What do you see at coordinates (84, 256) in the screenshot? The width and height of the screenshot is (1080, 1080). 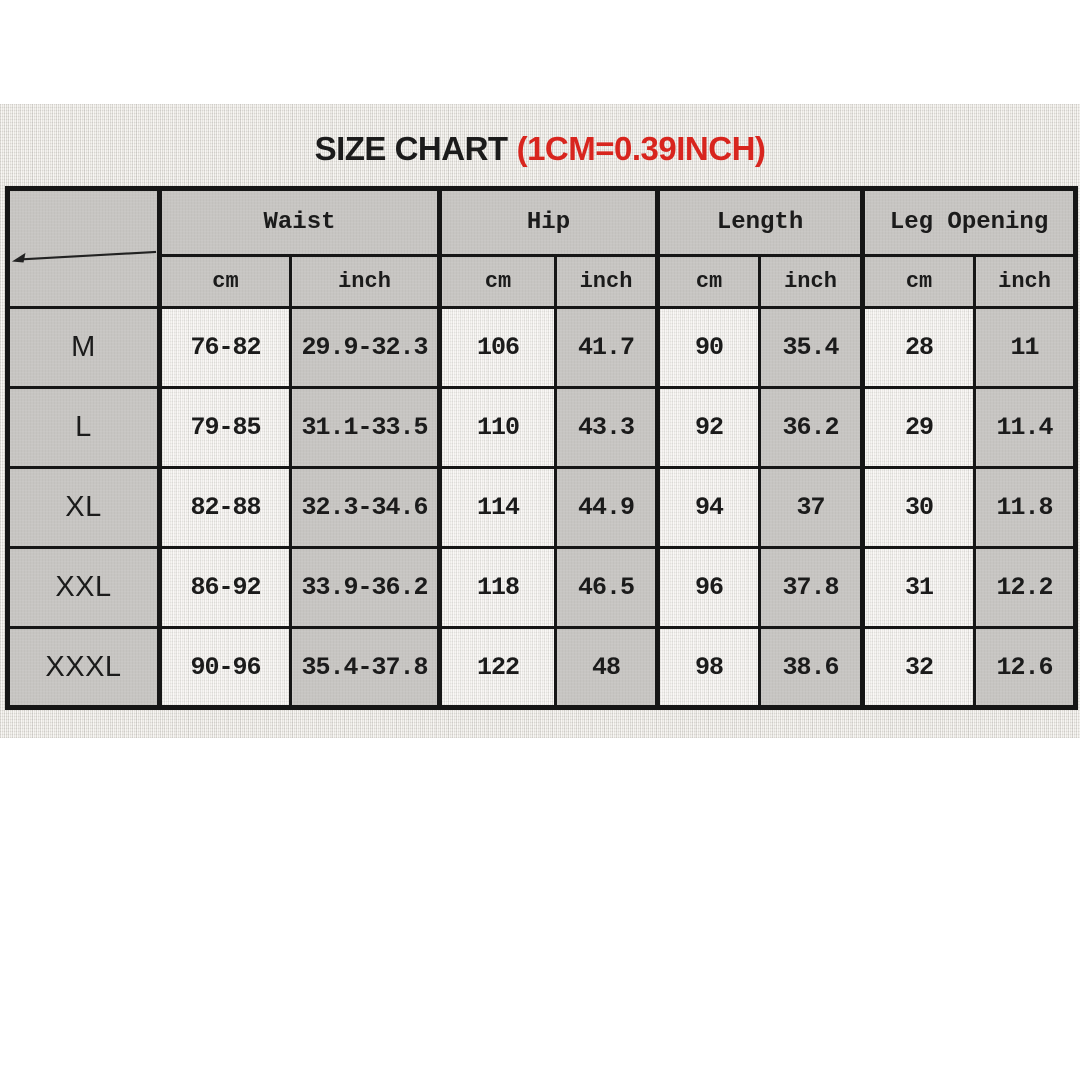 I see `diagonal-pointer-icon` at bounding box center [84, 256].